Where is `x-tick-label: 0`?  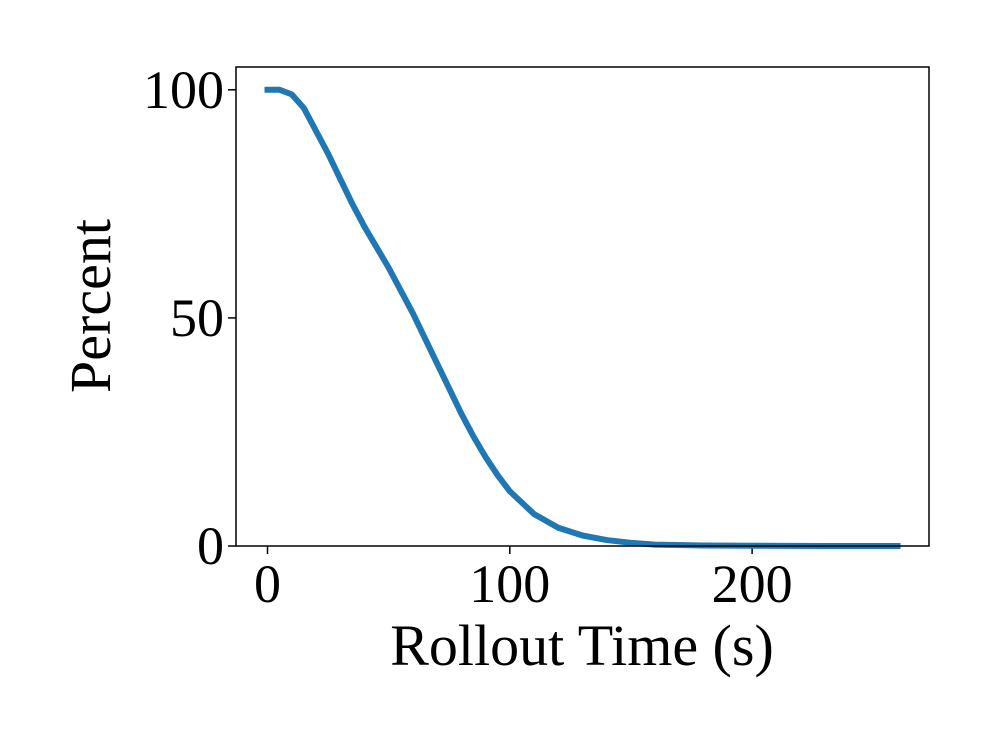
x-tick-label: 0 is located at coordinates (267, 584).